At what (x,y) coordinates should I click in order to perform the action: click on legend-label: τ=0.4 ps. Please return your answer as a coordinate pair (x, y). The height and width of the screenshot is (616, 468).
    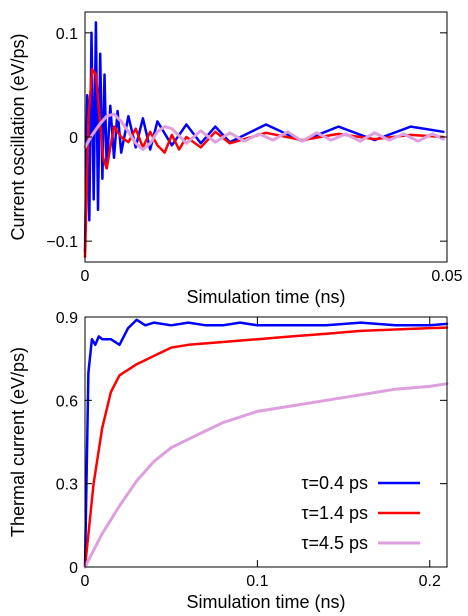
    Looking at the image, I should click on (334, 483).